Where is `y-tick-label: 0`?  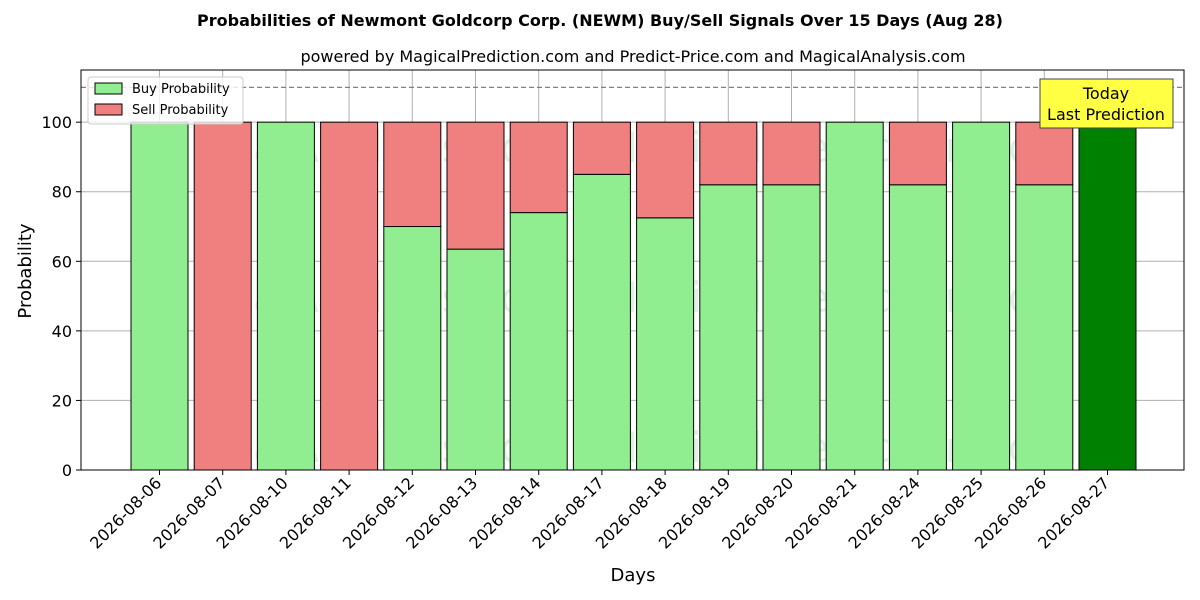 y-tick-label: 0 is located at coordinates (67, 470).